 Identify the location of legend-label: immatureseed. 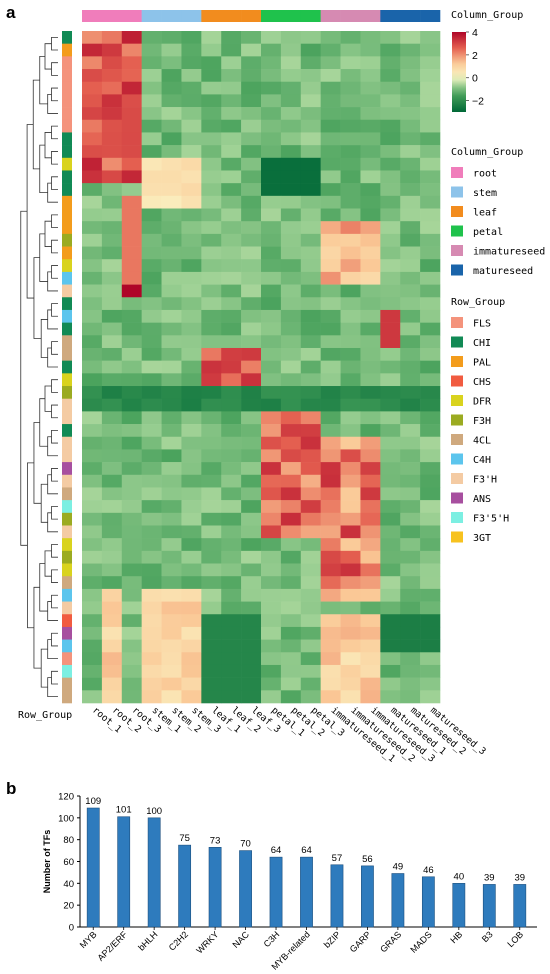
(509, 252).